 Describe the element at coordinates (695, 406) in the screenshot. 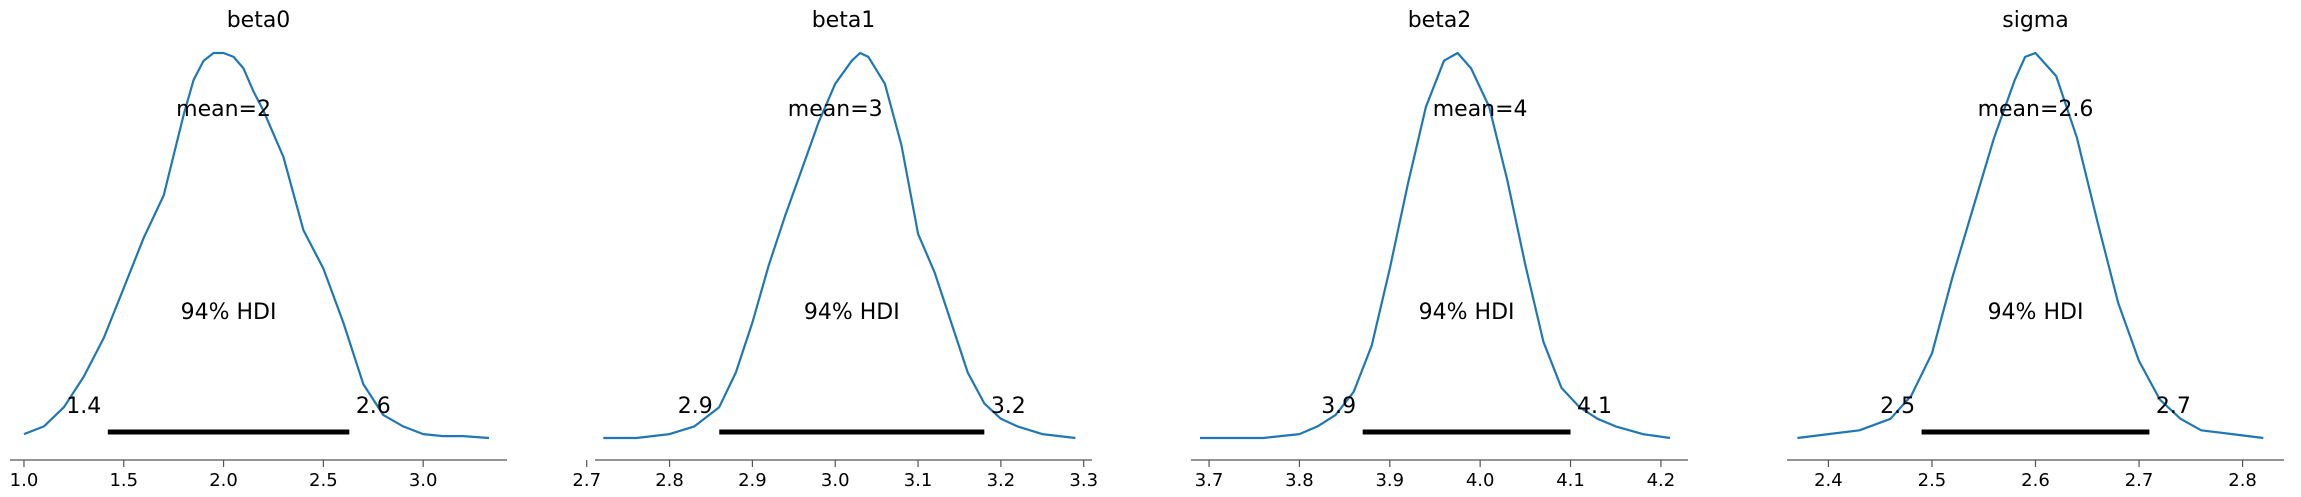

I see `hdi-low-label: 2.9` at that location.